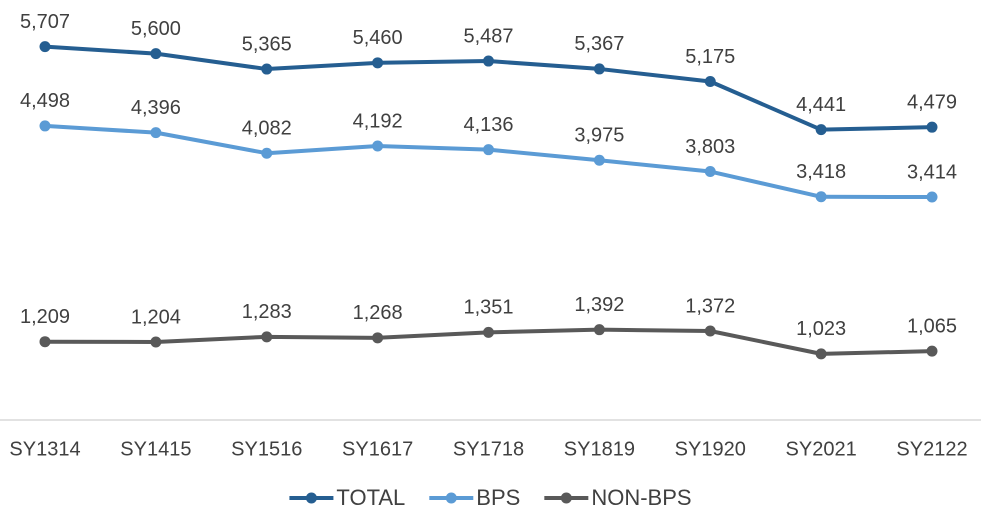 The height and width of the screenshot is (514, 981). I want to click on legend: TOTAL BPS NON-BPS, so click(490, 497).